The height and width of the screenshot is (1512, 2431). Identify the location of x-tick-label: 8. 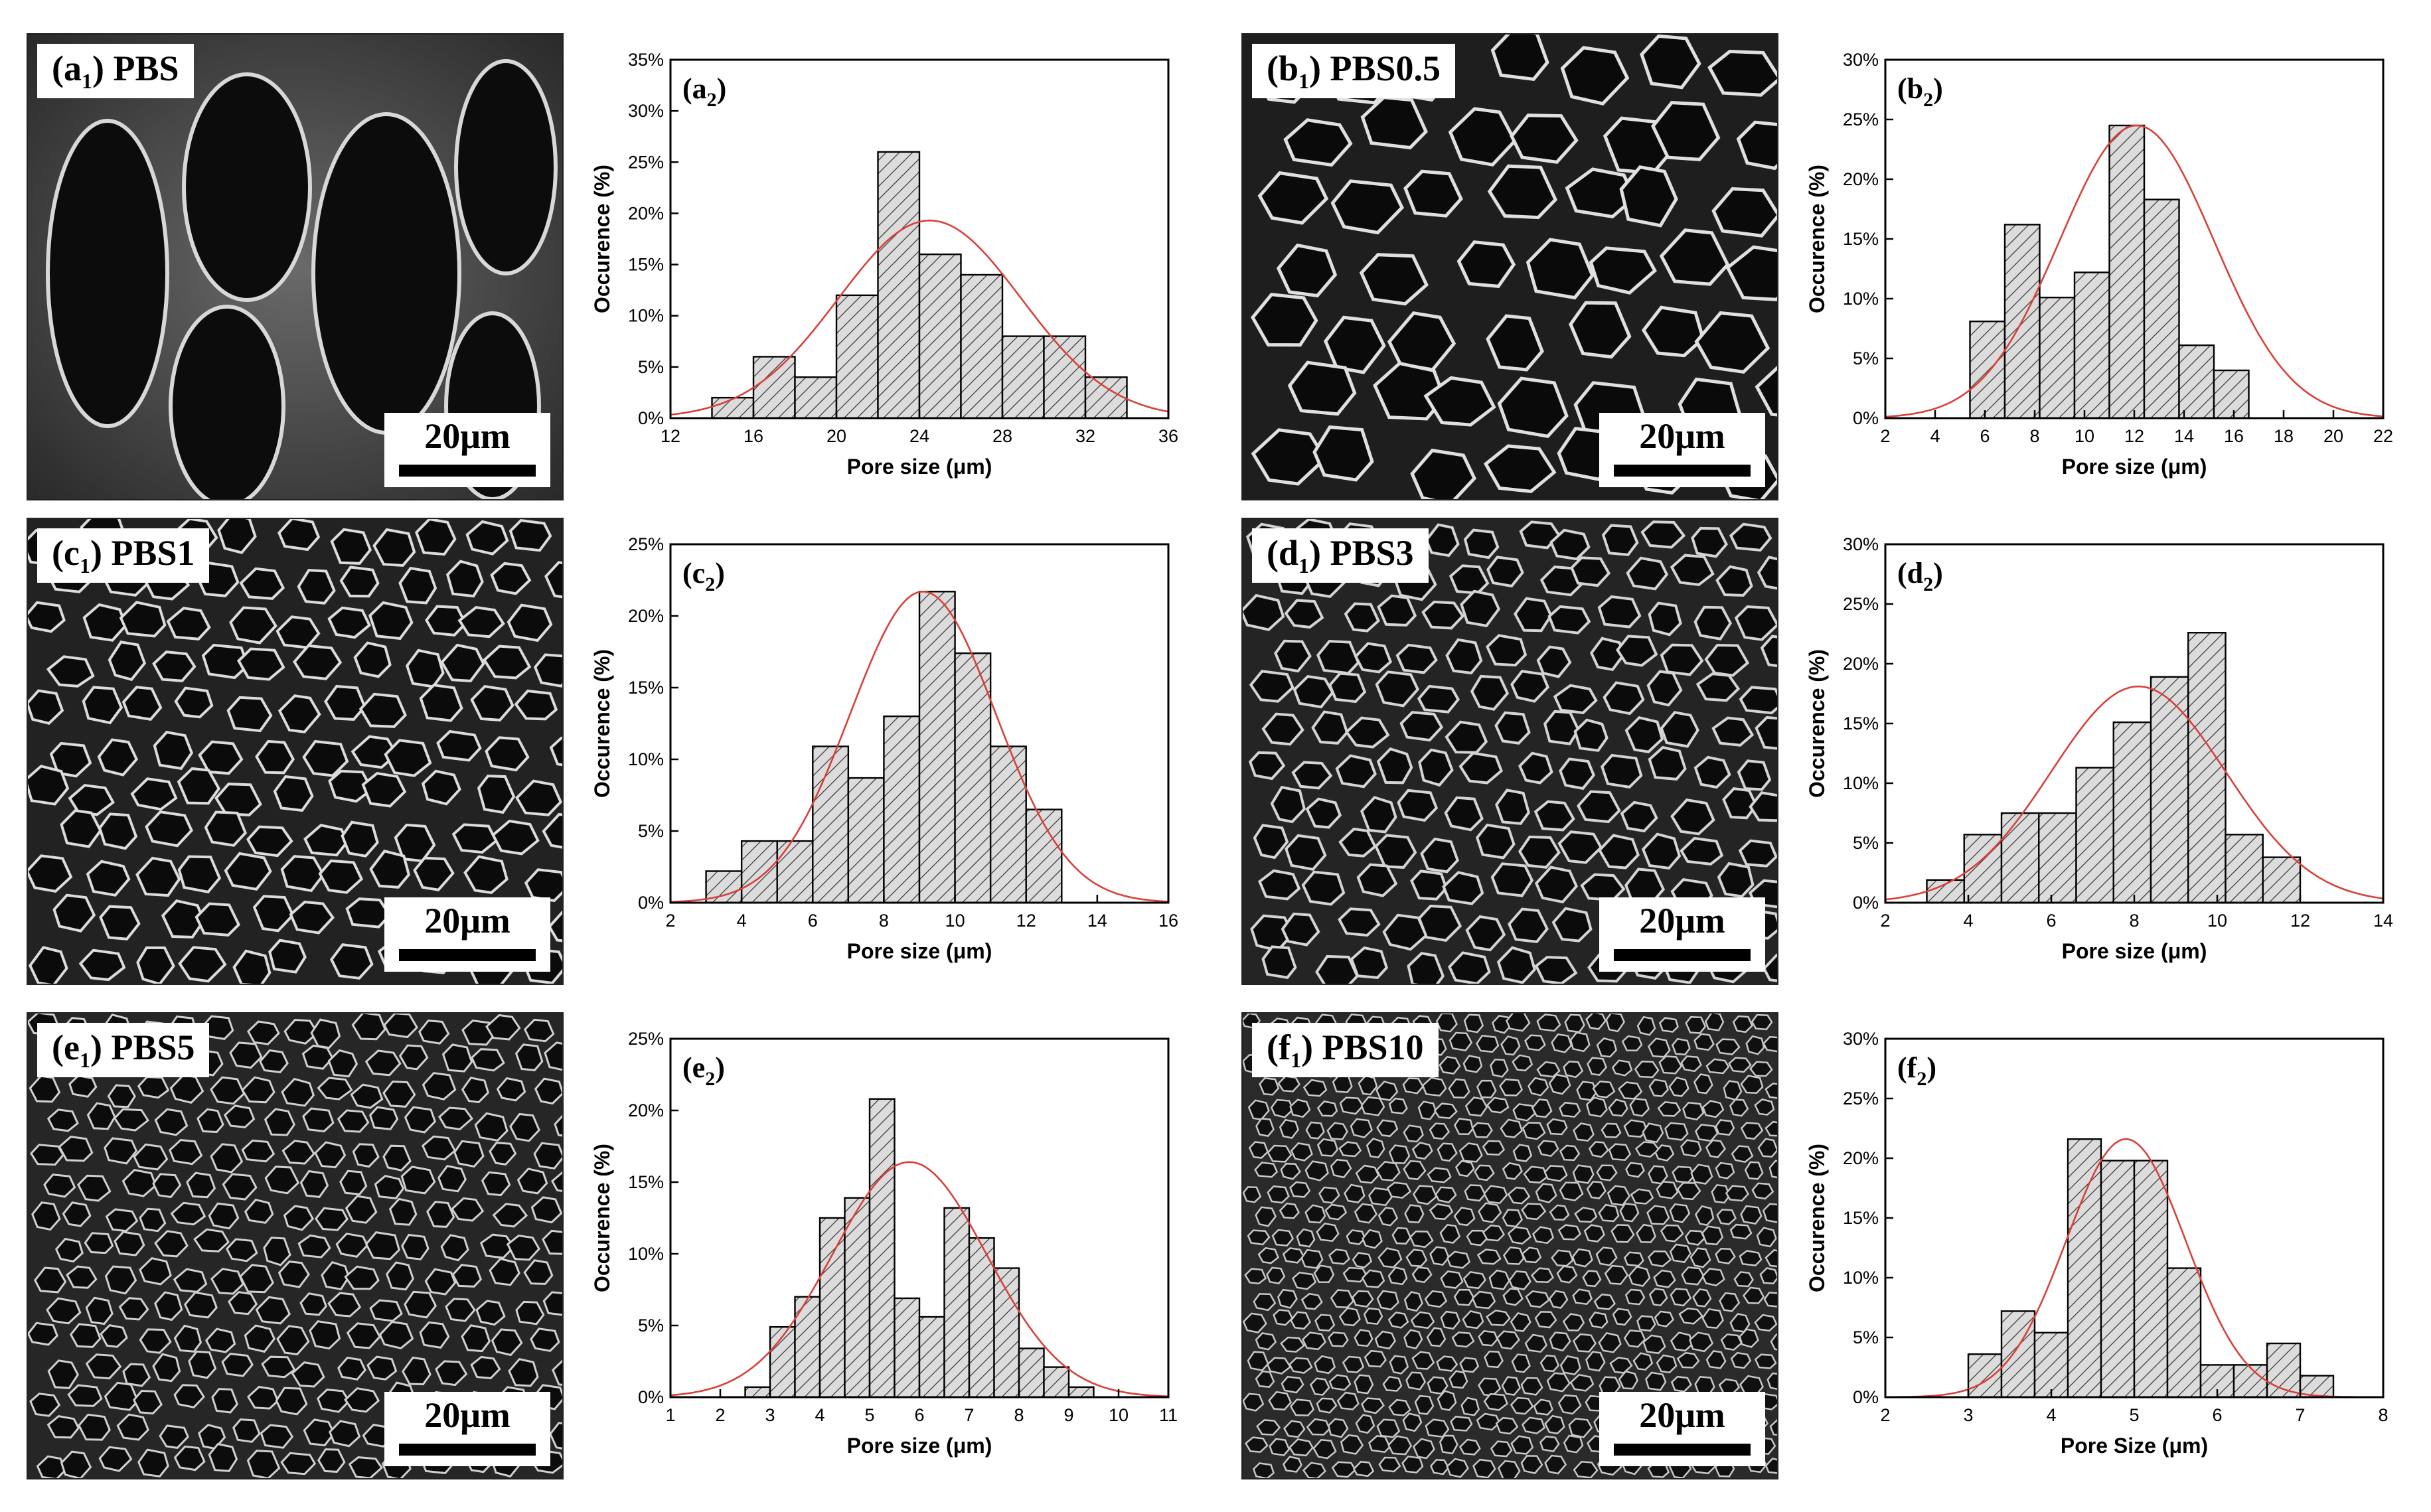
(884, 921).